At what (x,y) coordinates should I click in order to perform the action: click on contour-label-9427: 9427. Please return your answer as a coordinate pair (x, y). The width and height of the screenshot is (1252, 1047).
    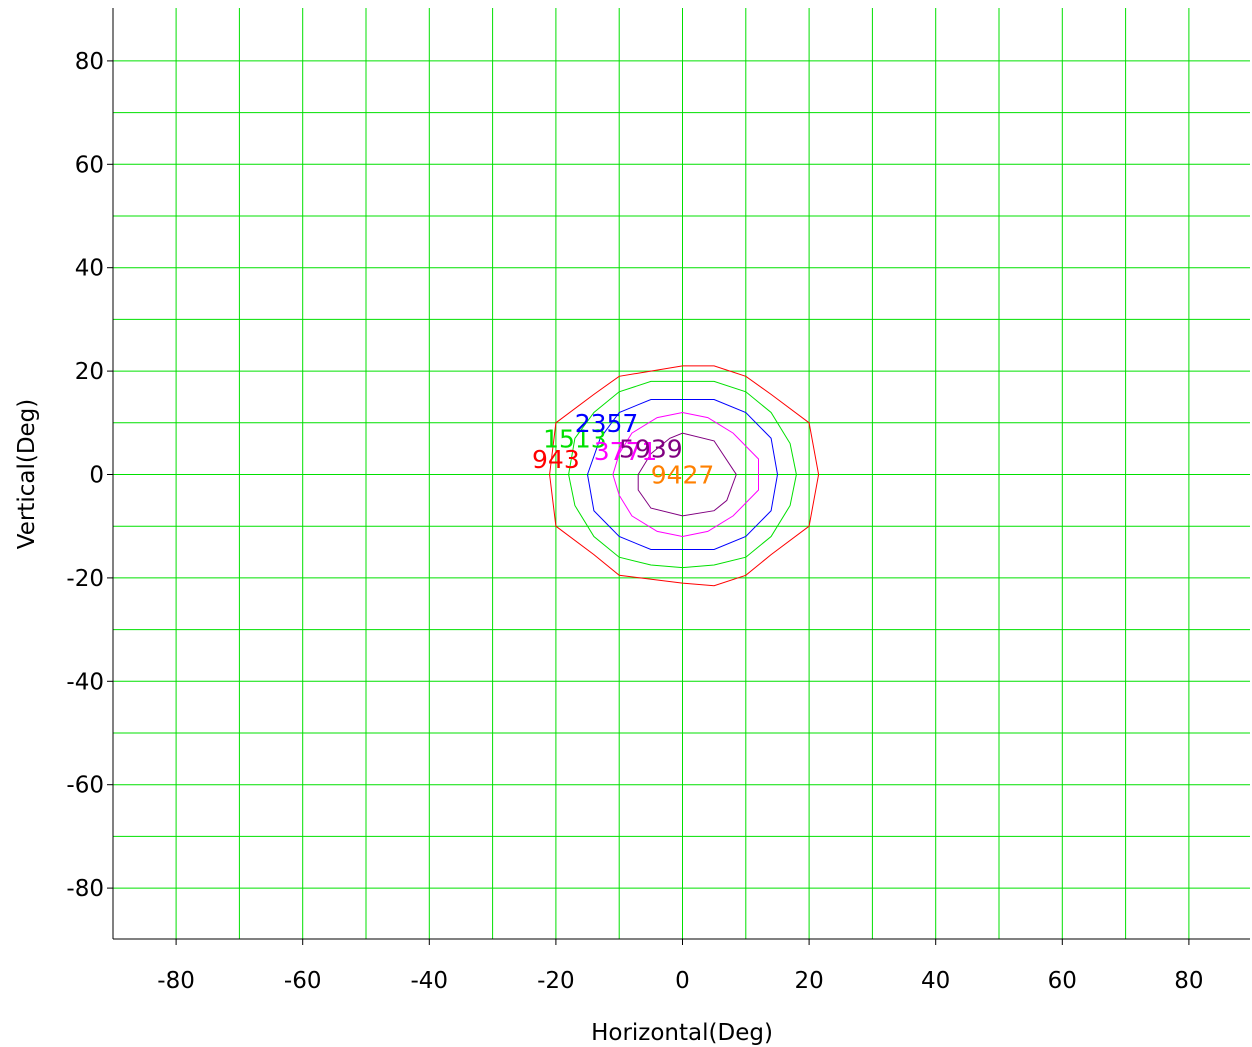
    Looking at the image, I should click on (683, 475).